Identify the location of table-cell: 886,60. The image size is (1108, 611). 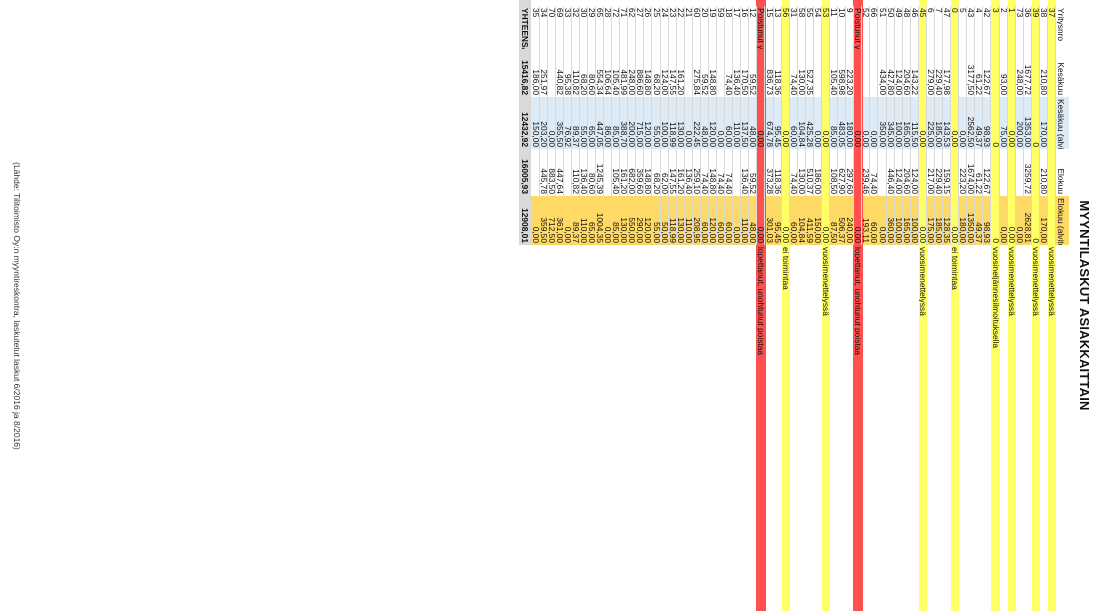
(640, 82).